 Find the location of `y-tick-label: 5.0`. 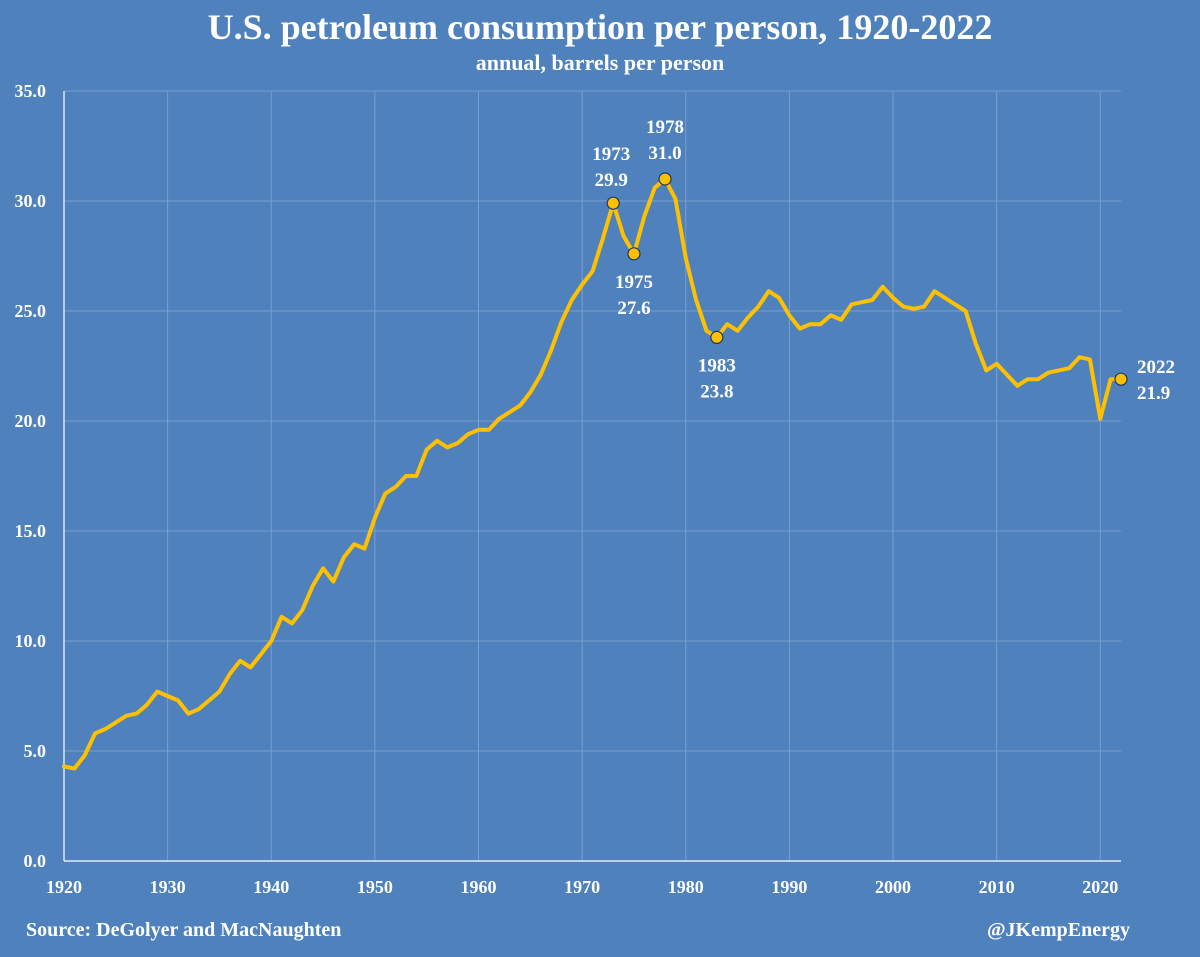

y-tick-label: 5.0 is located at coordinates (35, 751).